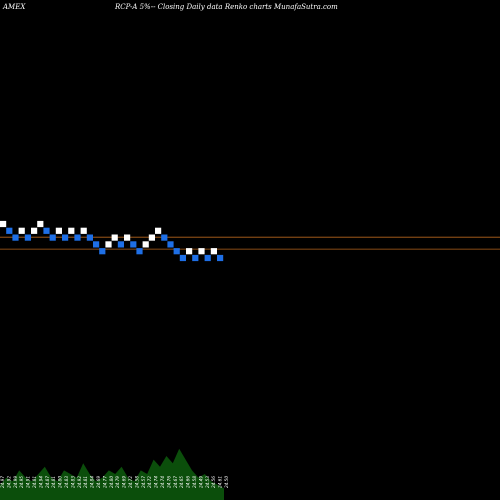 Image resolution: width=500 pixels, height=500 pixels. What do you see at coordinates (14, 7) in the screenshot?
I see `exchange-label: AMEX` at bounding box center [14, 7].